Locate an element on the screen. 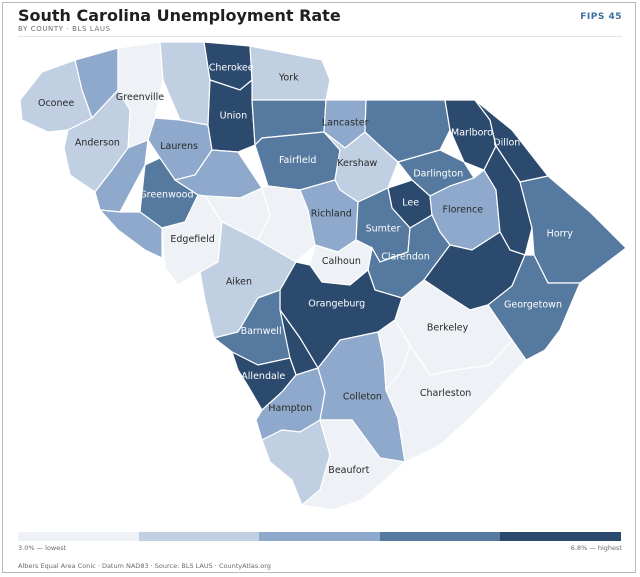  county-label-berkeley: Berkeley is located at coordinates (448, 328).